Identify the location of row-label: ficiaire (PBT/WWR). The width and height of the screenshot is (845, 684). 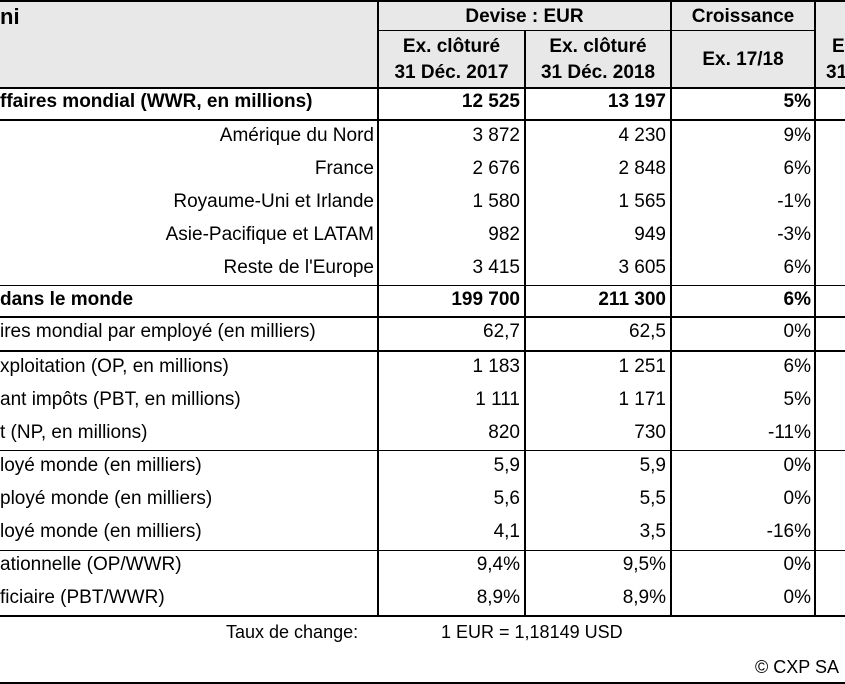
(82, 598).